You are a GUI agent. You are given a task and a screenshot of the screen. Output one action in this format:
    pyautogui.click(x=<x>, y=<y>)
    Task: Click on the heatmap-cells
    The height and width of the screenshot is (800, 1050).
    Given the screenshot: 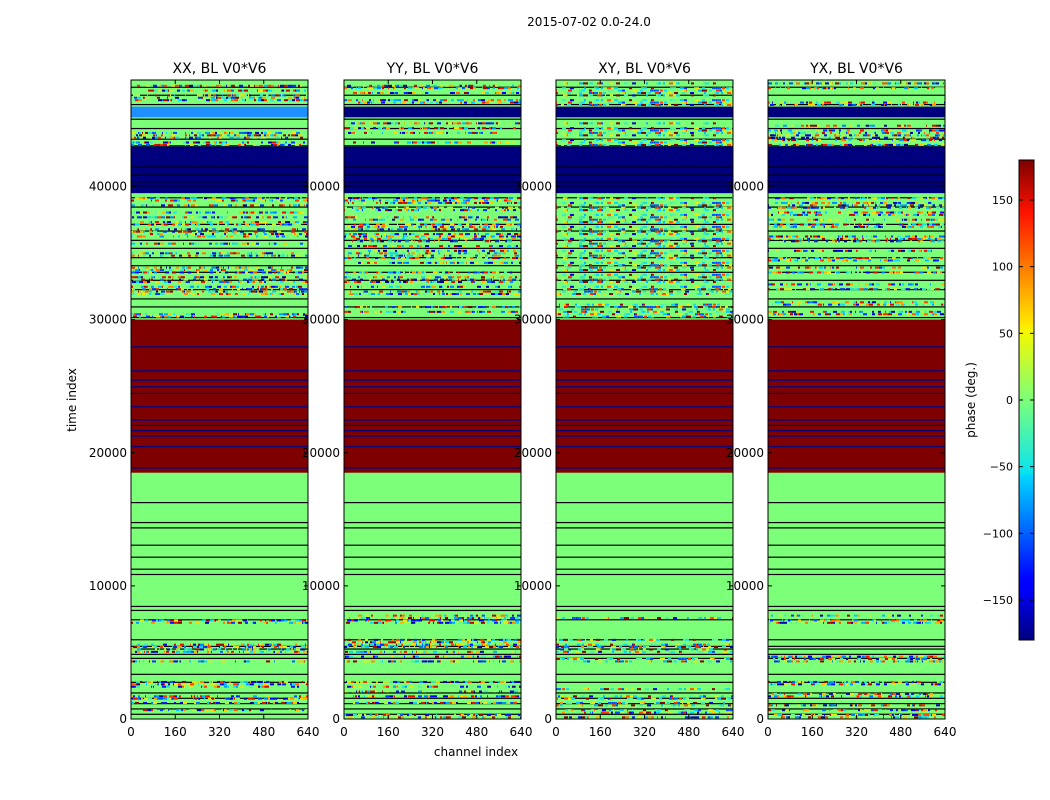 What is the action you would take?
    pyautogui.click(x=432, y=399)
    